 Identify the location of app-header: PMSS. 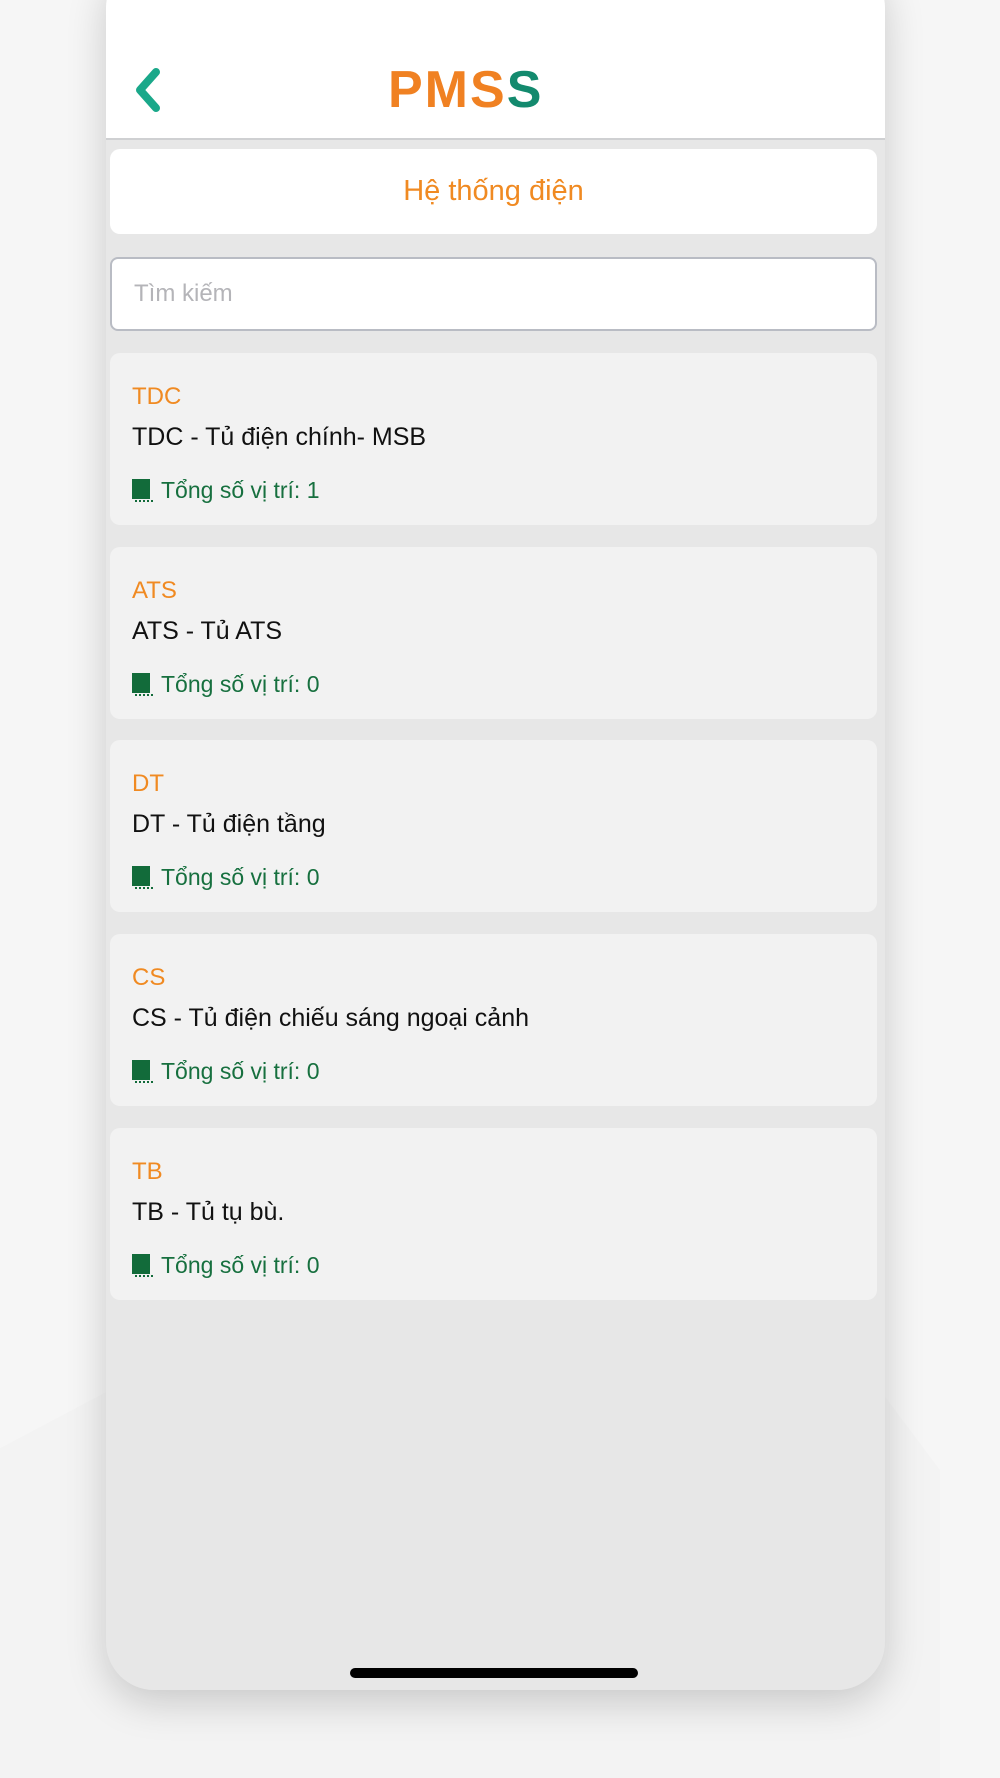
(495, 70).